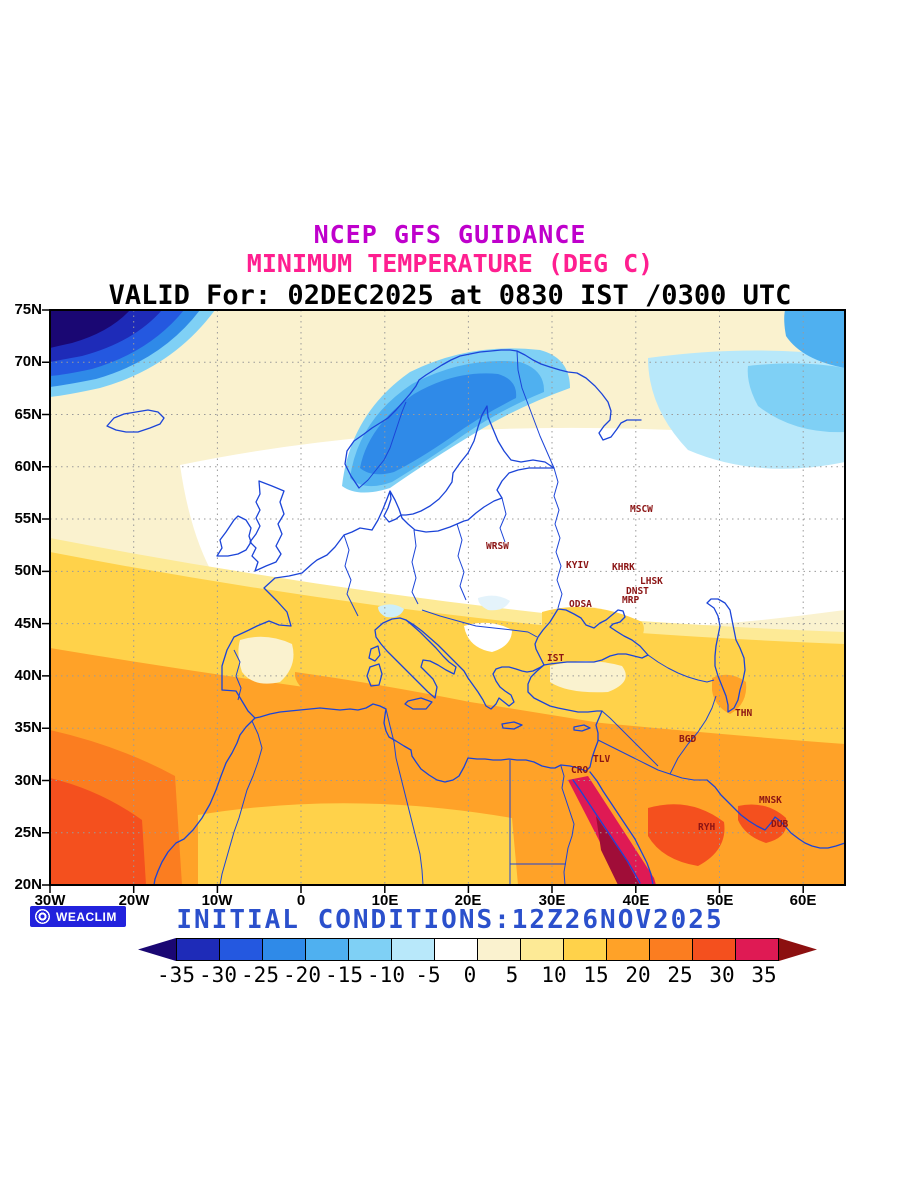 The height and width of the screenshot is (1200, 900). Describe the element at coordinates (779, 824) in the screenshot. I see `city-label-DUB: DUB` at that location.